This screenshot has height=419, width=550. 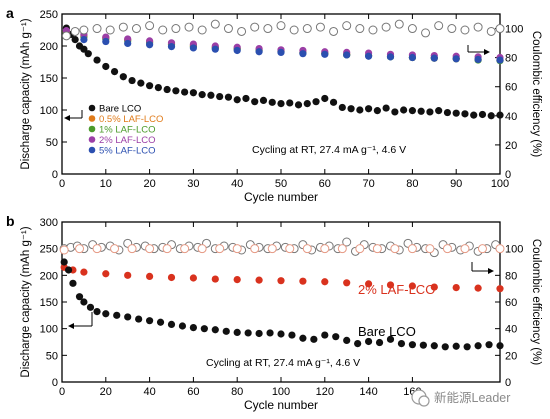 I want to click on legend-entry: 2% LAF-LCO, so click(x=127, y=140).